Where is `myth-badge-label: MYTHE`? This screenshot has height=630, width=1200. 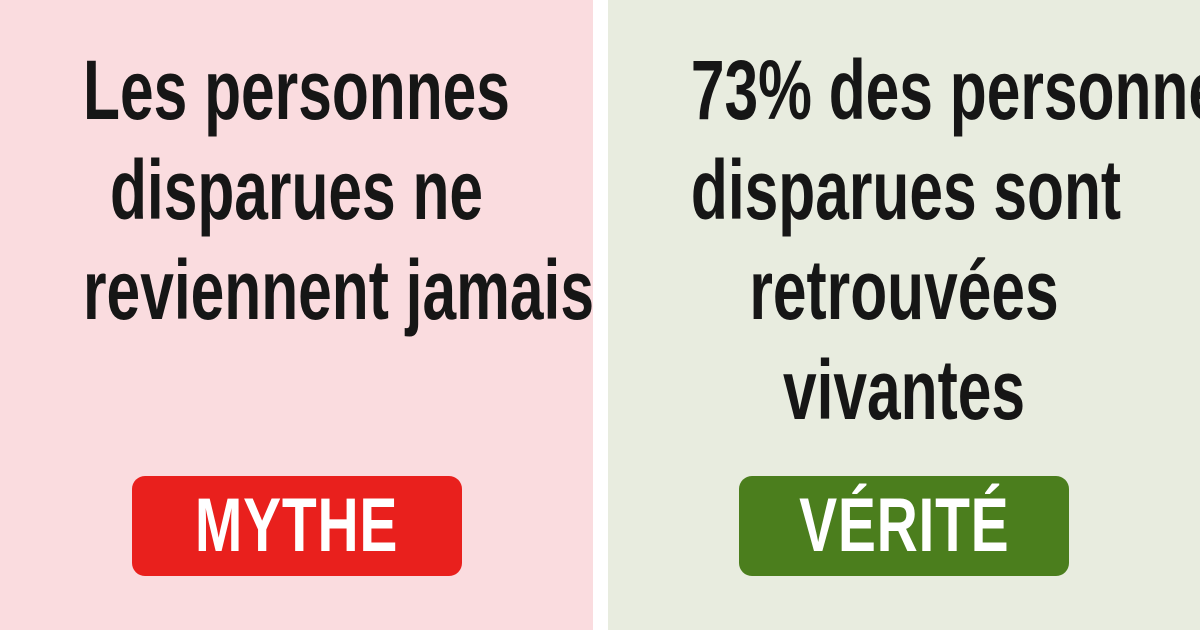
myth-badge-label: MYTHE is located at coordinates (296, 525).